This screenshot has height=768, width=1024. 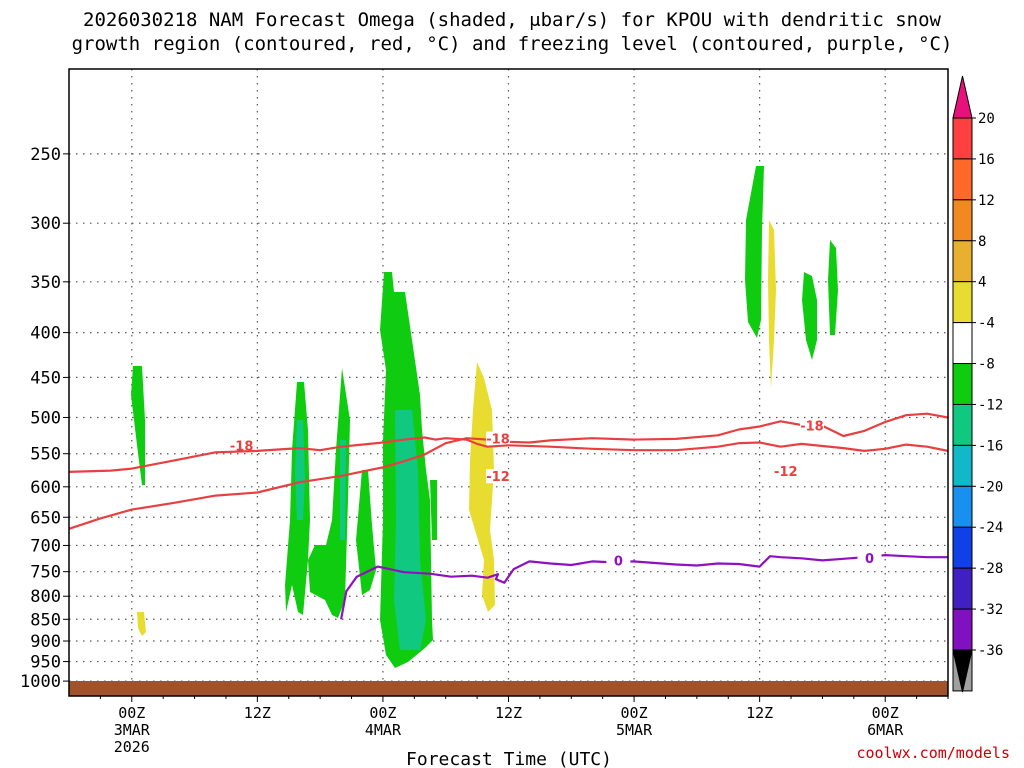 What do you see at coordinates (45, 663) in the screenshot?
I see `y-tick-label: 950` at bounding box center [45, 663].